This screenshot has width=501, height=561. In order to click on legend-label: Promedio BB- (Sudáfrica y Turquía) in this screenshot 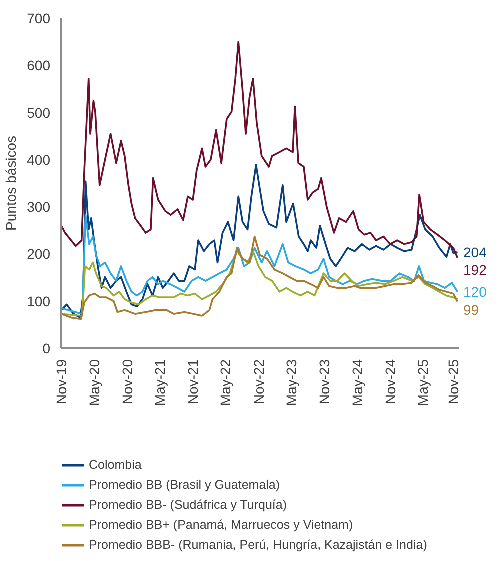, I will do `click(188, 505)`.